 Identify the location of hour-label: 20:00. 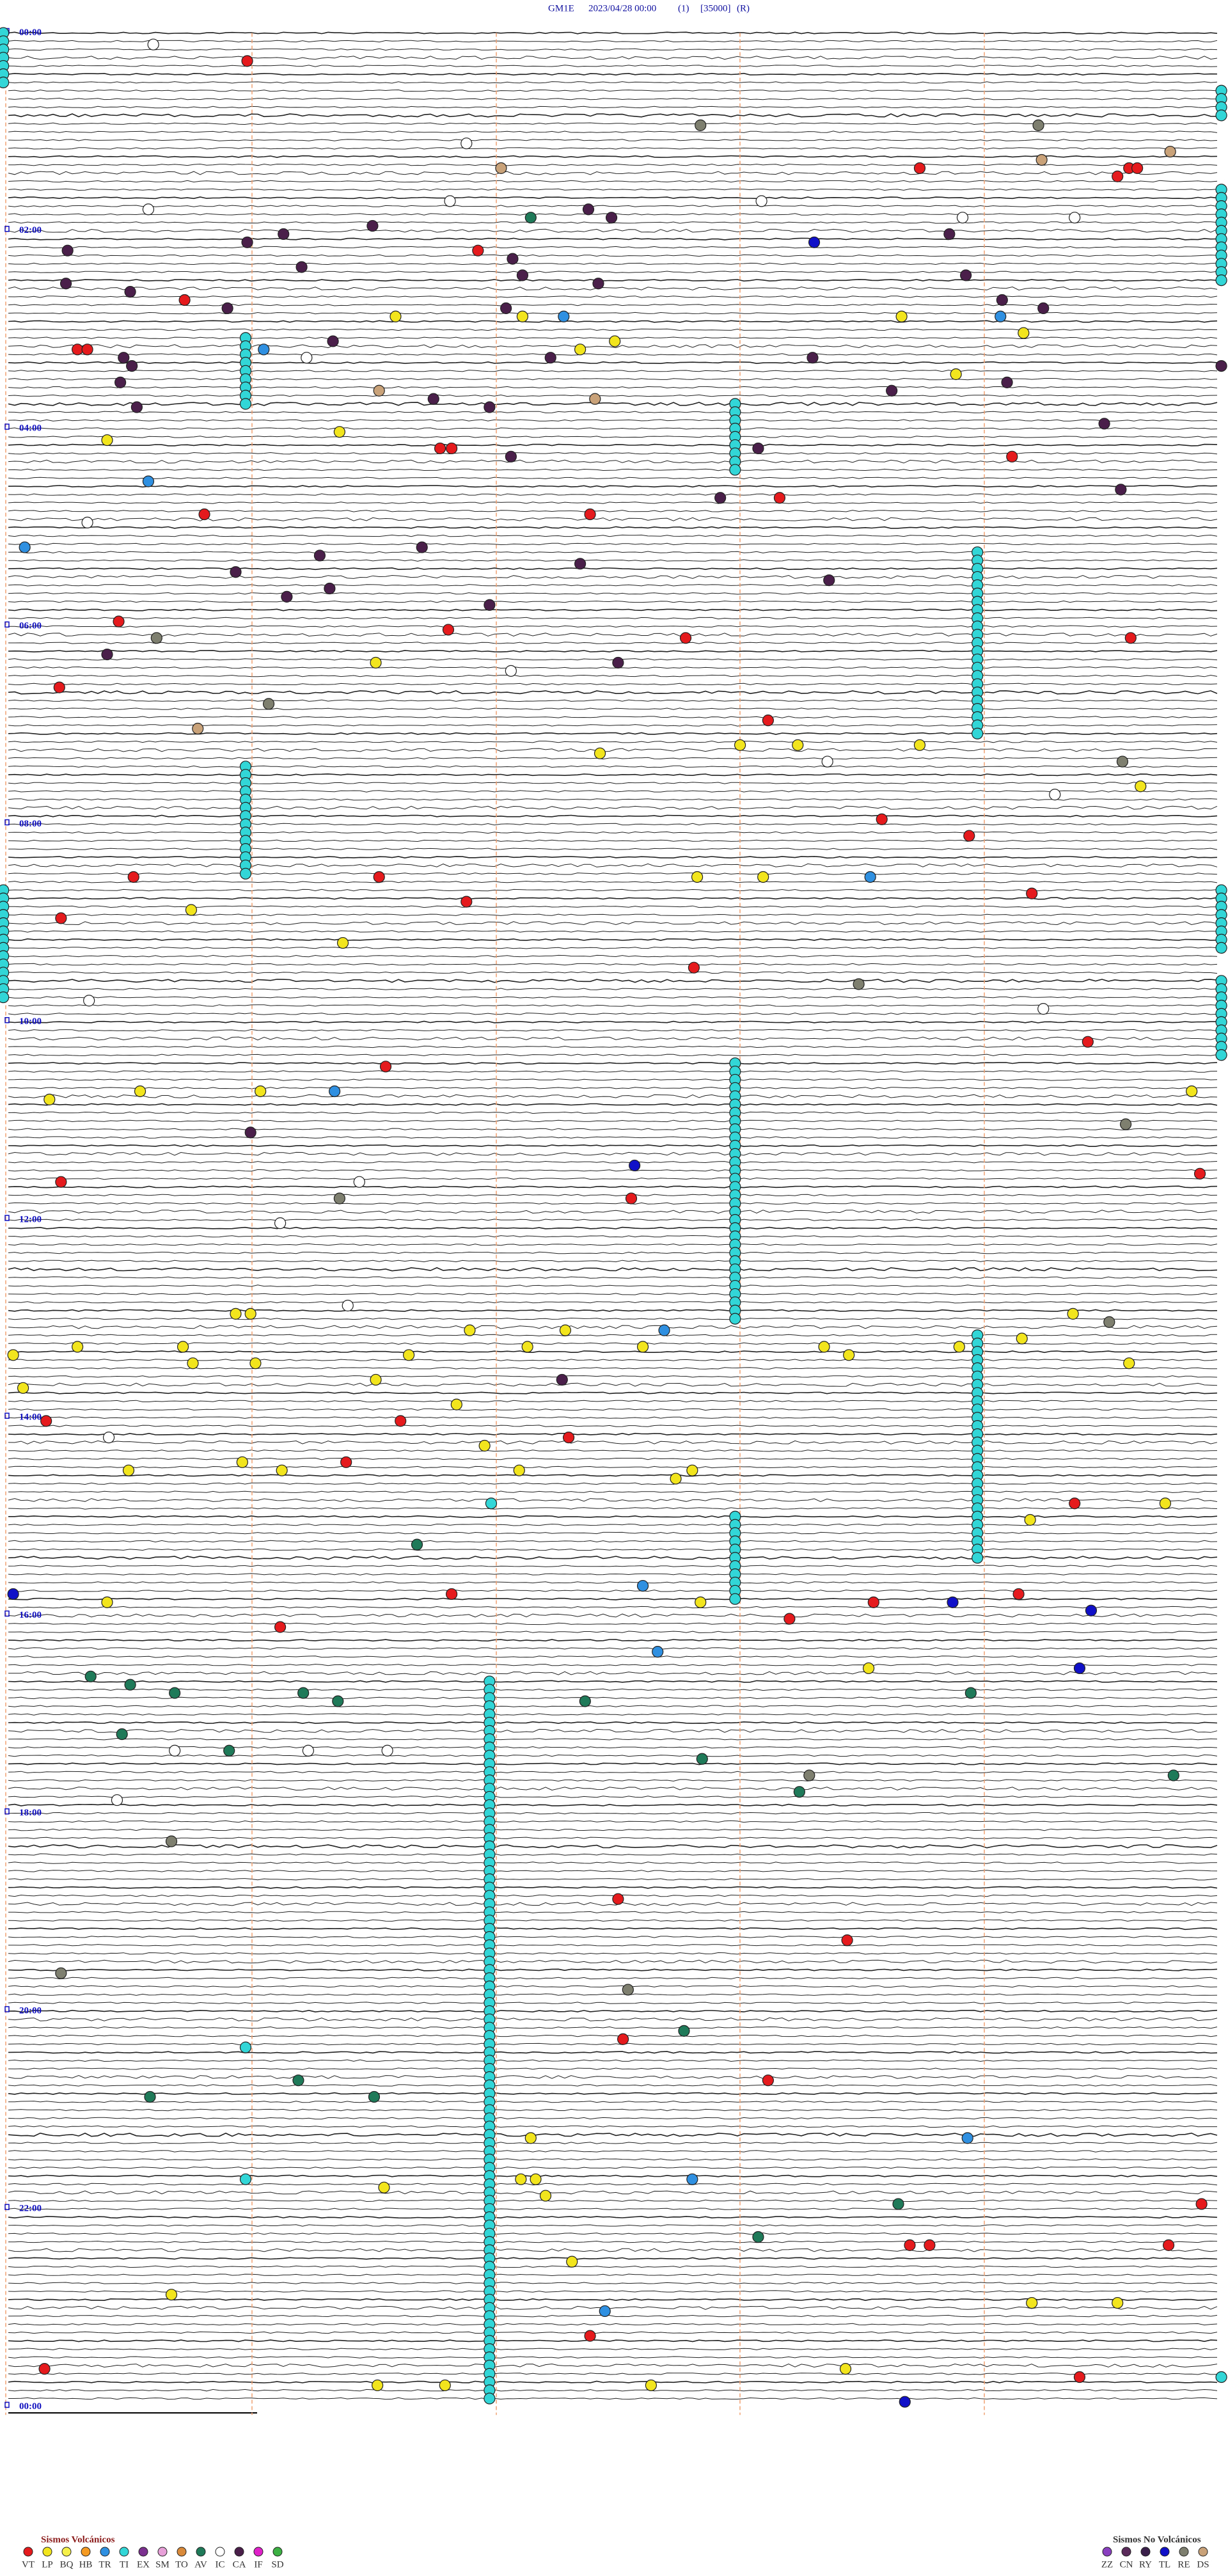
(30, 2010).